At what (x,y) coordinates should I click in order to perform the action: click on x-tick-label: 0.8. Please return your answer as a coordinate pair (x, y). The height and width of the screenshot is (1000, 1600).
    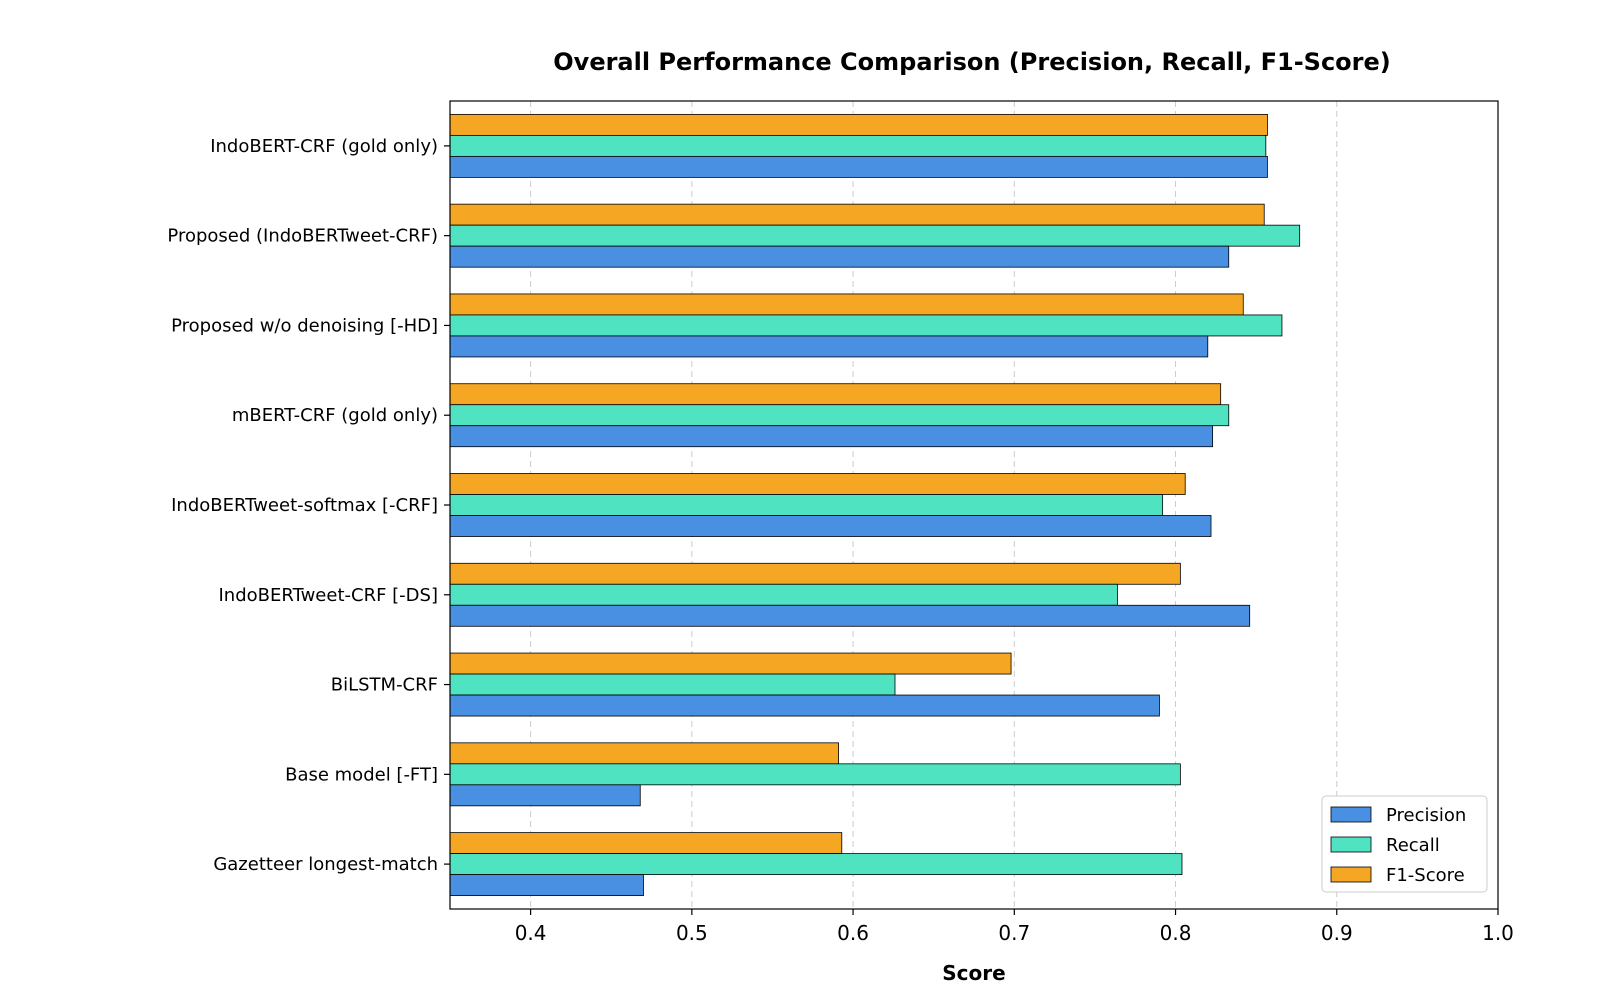
    Looking at the image, I should click on (1176, 933).